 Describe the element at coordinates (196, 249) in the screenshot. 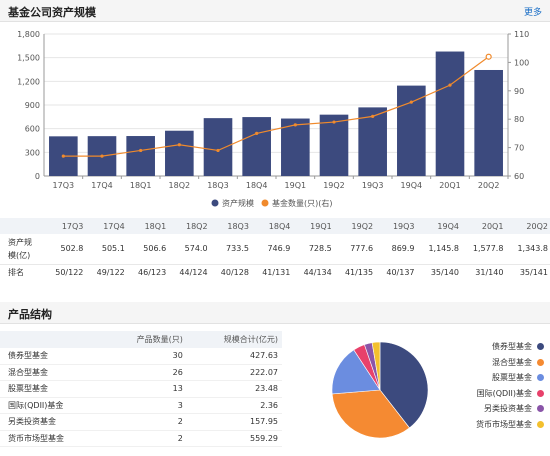

I see `size-cell: 574.0` at that location.